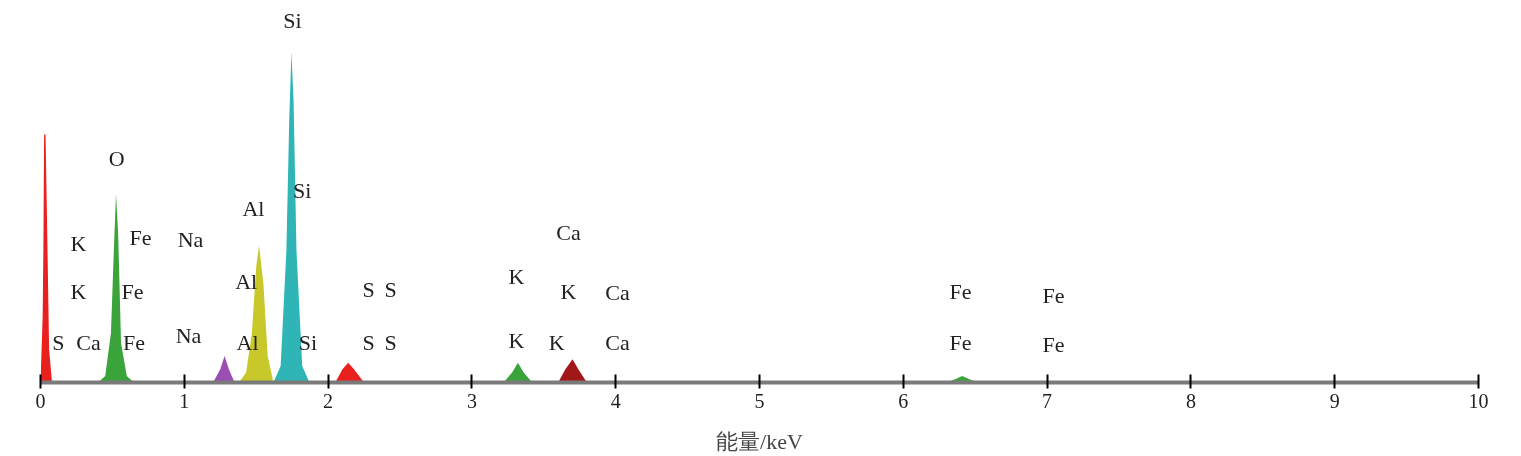 The image size is (1521, 456). I want to click on x-tick-label: 7, so click(1047, 400).